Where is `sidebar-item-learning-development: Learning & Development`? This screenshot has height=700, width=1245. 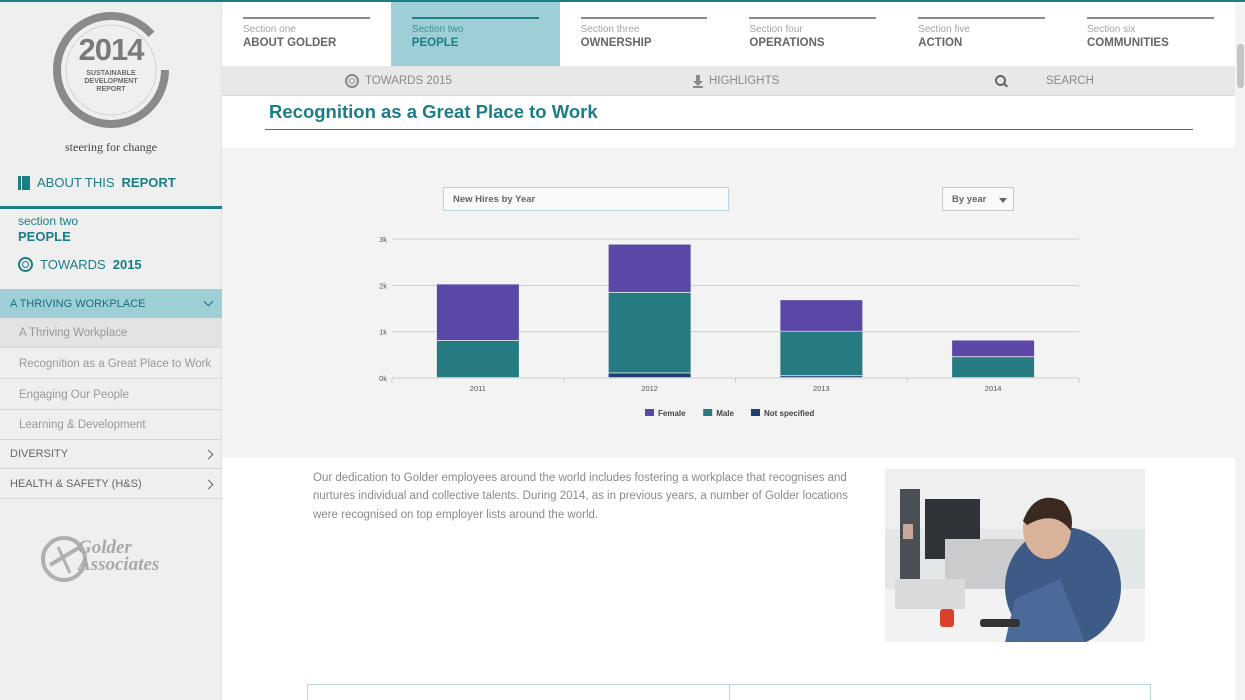 sidebar-item-learning-development: Learning & Development is located at coordinates (111, 425).